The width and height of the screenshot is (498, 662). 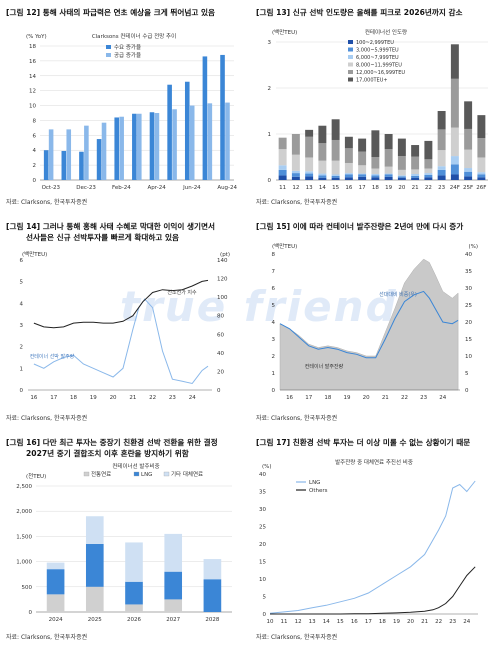 What do you see at coordinates (274, 289) in the screenshot?
I see `y-tick-label-left: 6` at bounding box center [274, 289].